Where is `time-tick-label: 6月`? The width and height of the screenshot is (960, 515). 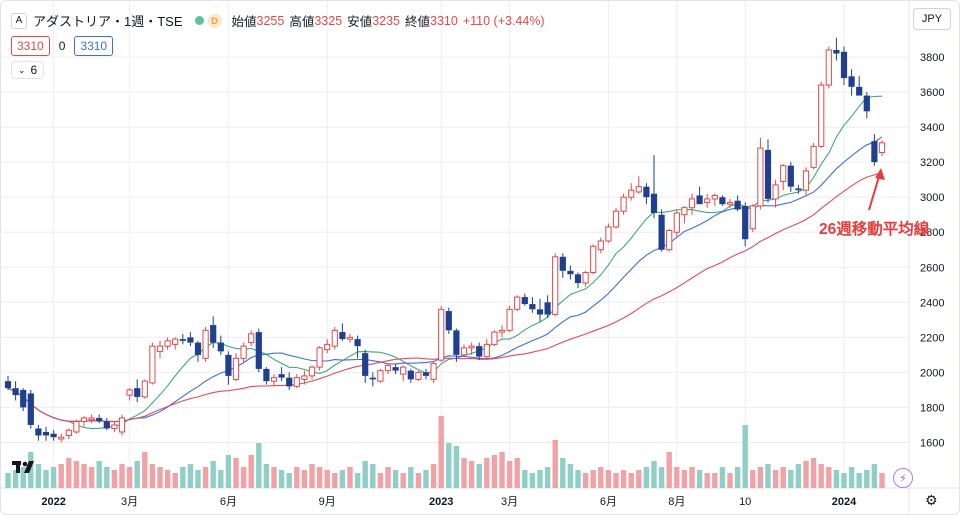 time-tick-label: 6月 is located at coordinates (228, 502).